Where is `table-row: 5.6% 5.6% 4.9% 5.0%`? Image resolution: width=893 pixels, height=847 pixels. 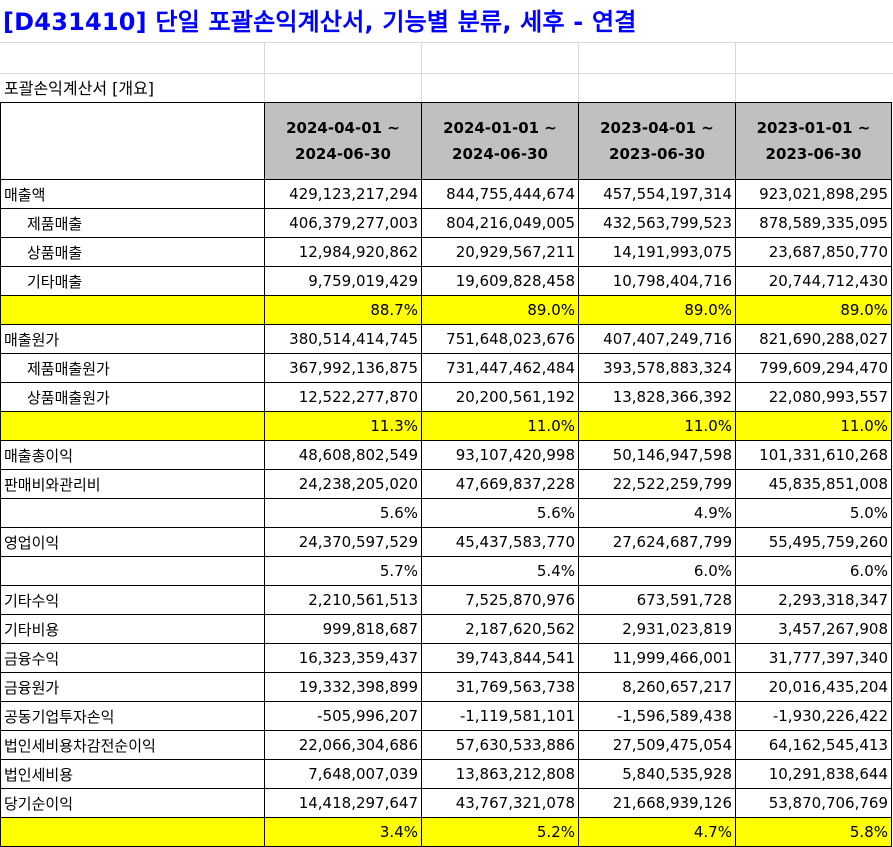 table-row: 5.6% 5.6% 4.9% 5.0% is located at coordinates (446, 513).